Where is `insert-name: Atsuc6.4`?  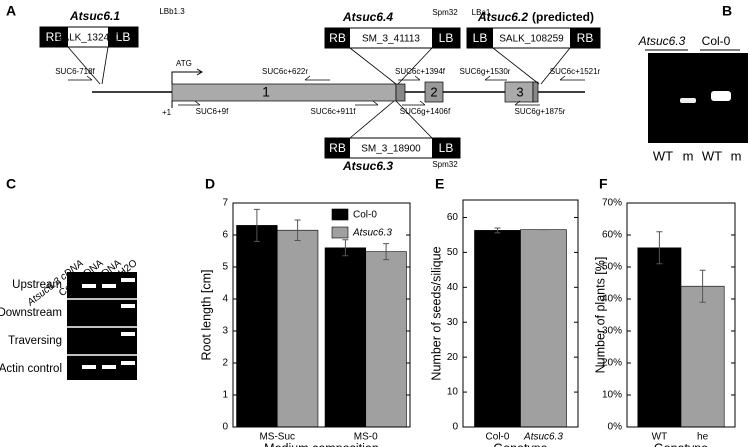 insert-name: Atsuc6.4 is located at coordinates (367, 17).